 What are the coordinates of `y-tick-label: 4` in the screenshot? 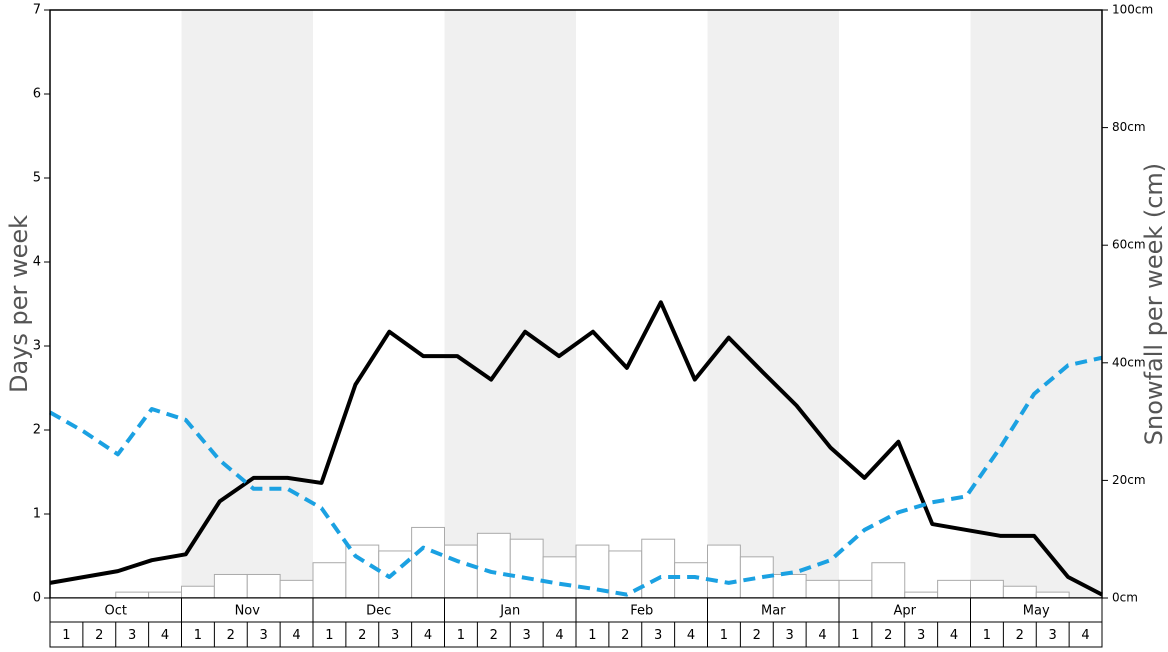 It's located at (37, 262).